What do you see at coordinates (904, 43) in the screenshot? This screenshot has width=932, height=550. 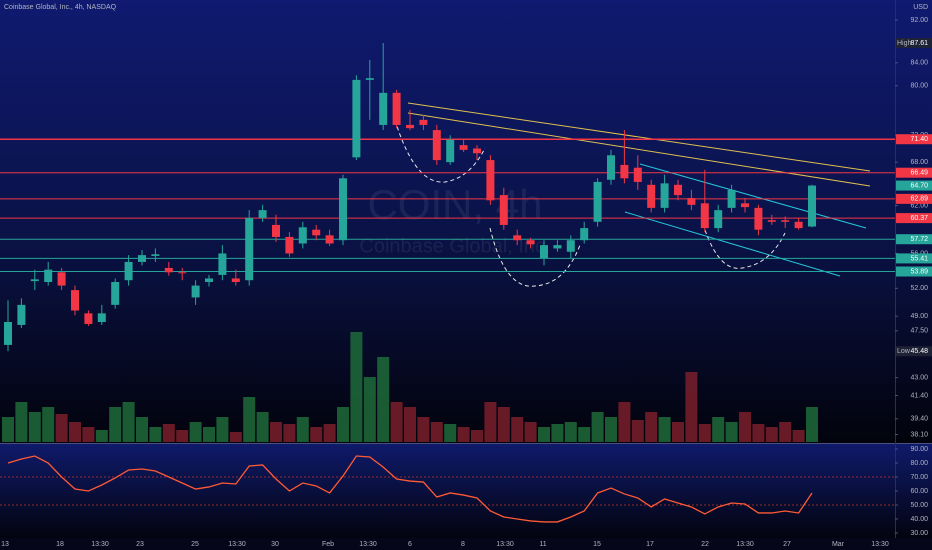 I see `marker-name: High` at bounding box center [904, 43].